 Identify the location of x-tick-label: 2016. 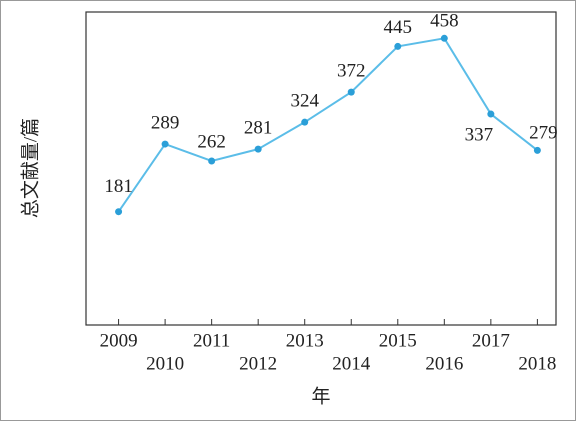
(444, 363).